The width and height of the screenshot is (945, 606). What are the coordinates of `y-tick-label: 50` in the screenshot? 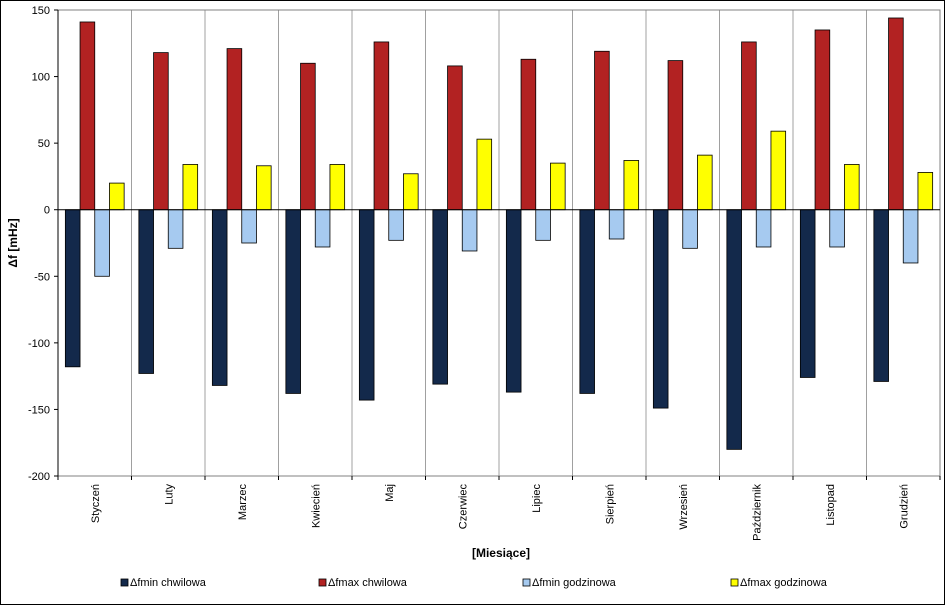 It's located at (44, 144).